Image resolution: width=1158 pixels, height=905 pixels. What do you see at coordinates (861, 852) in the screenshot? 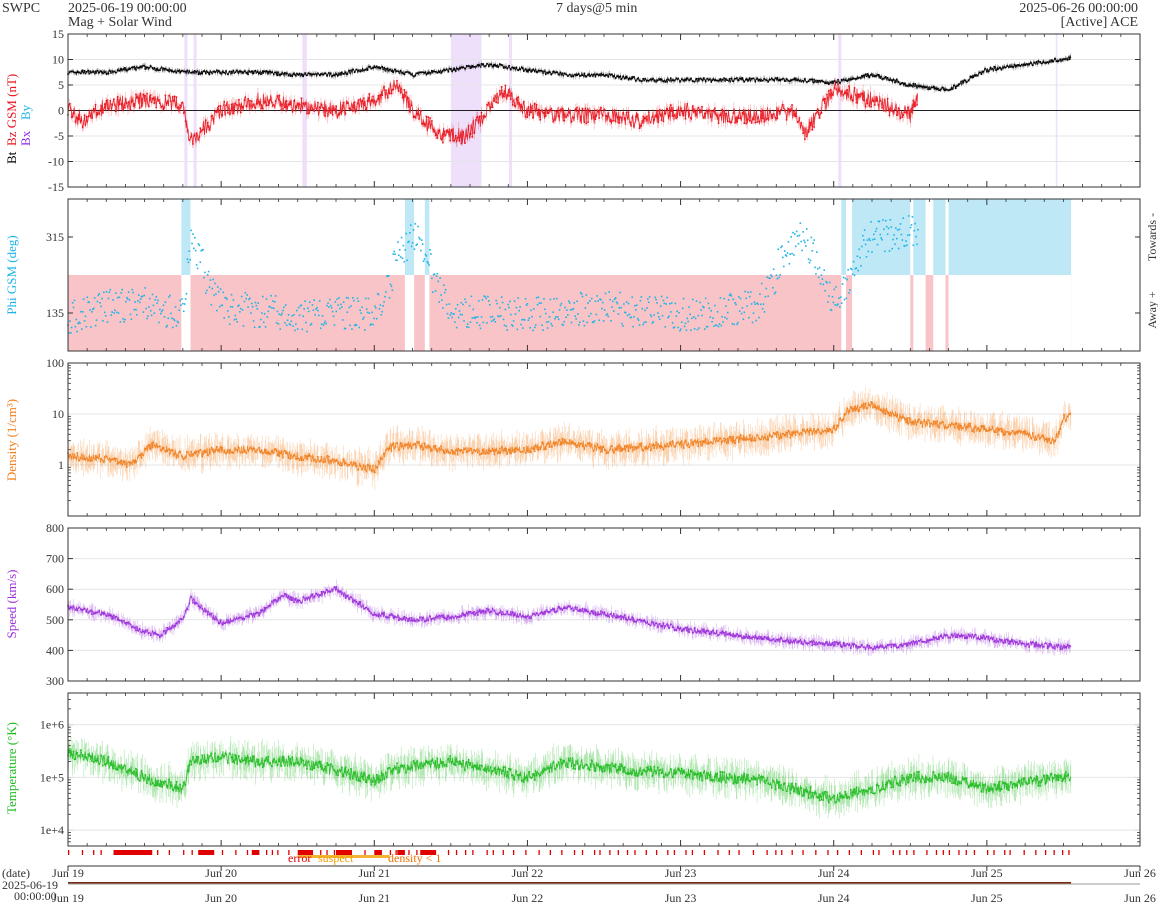
I see `flag-mark` at bounding box center [861, 852].